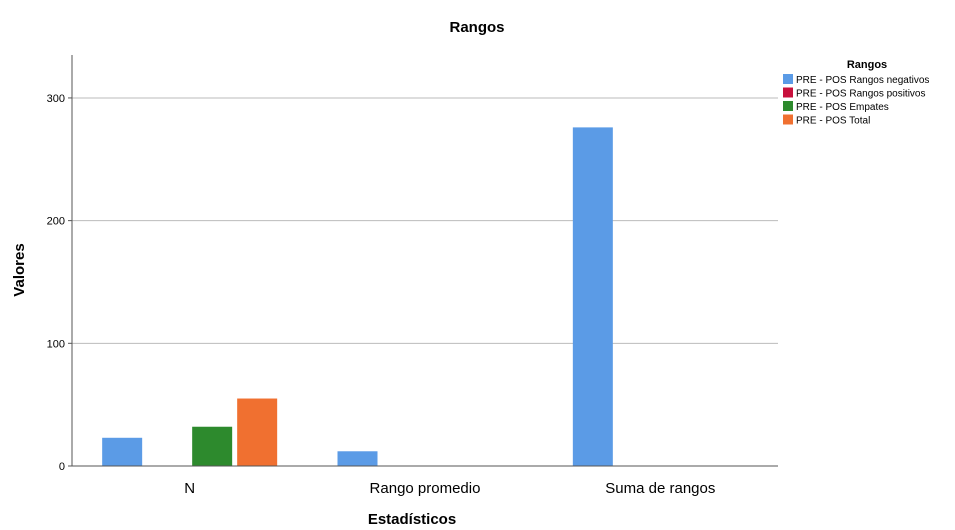 This screenshot has width=955, height=530. Describe the element at coordinates (56, 222) in the screenshot. I see `y-tick-label: 200` at that location.